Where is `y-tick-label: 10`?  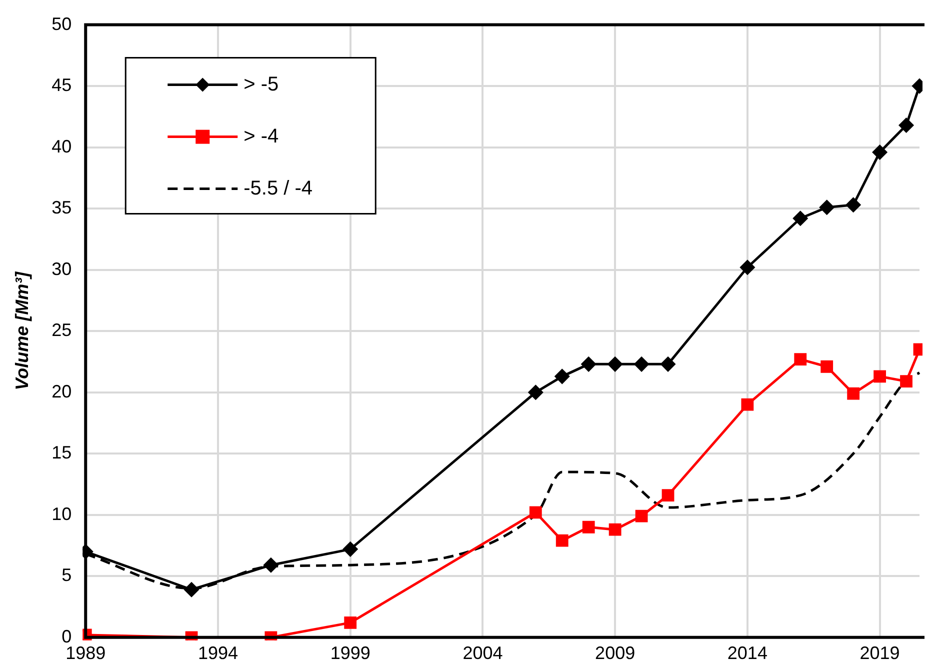 y-tick-label: 10 is located at coordinates (62, 514).